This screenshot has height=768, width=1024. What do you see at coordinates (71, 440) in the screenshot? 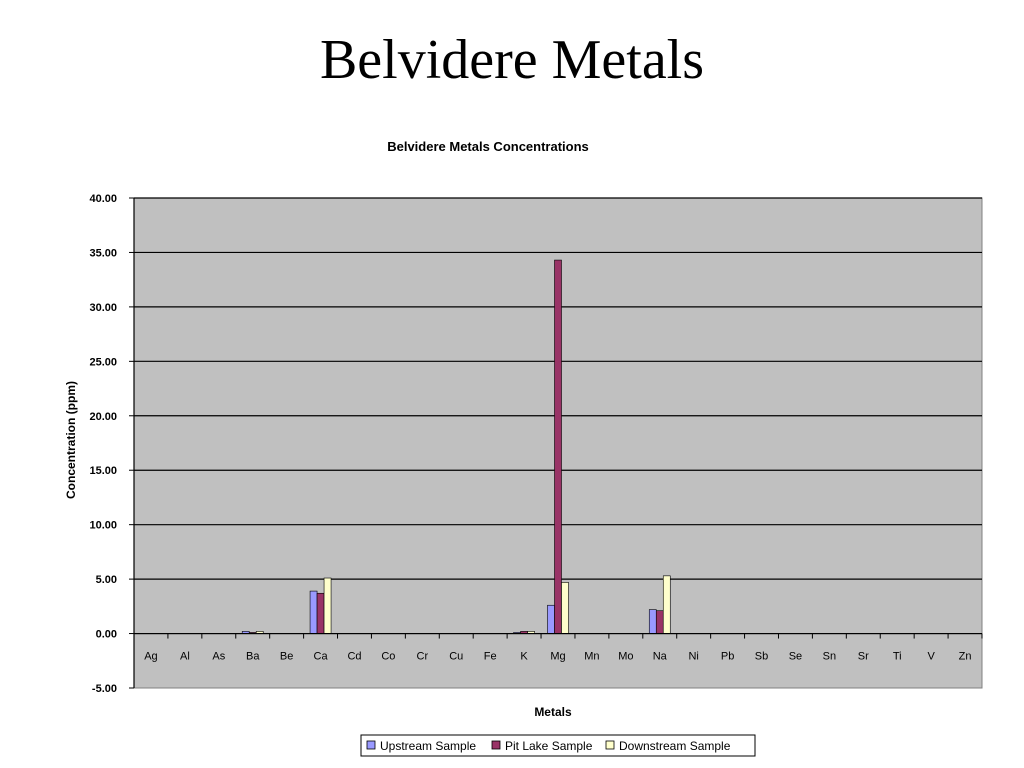
I see `y-axis-title: Concentration (ppm)` at bounding box center [71, 440].